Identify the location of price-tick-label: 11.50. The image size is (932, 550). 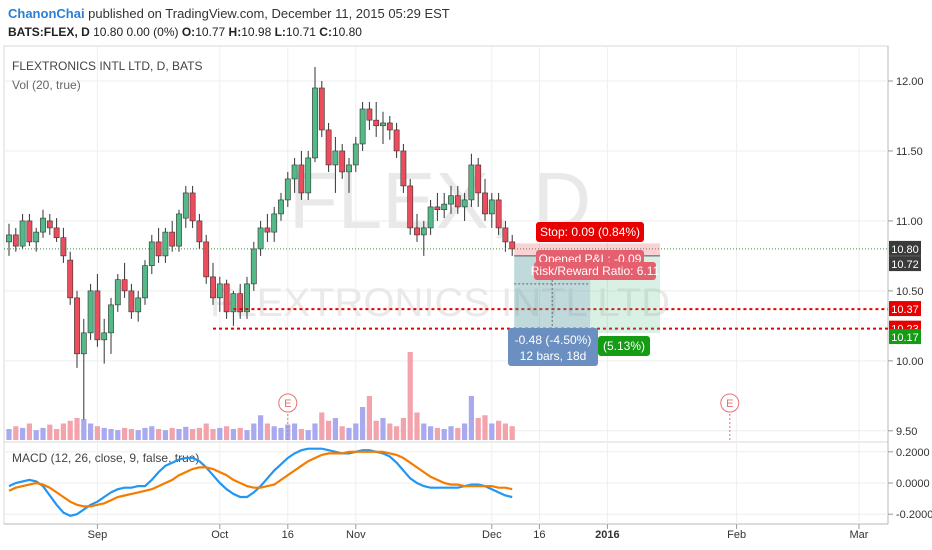
(909, 152).